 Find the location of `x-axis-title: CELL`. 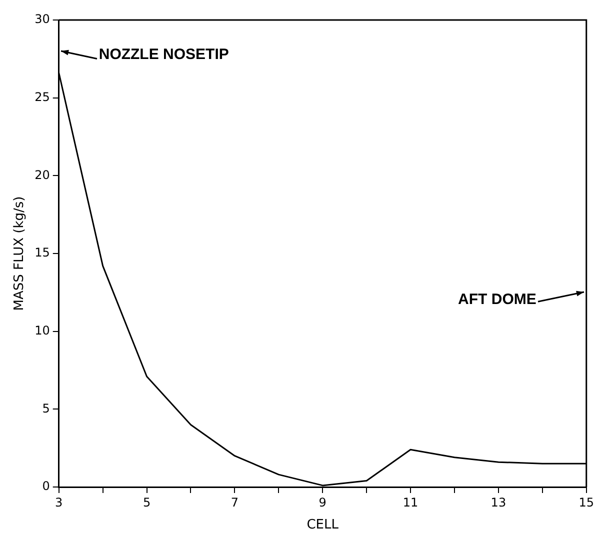

x-axis-title: CELL is located at coordinates (323, 525).